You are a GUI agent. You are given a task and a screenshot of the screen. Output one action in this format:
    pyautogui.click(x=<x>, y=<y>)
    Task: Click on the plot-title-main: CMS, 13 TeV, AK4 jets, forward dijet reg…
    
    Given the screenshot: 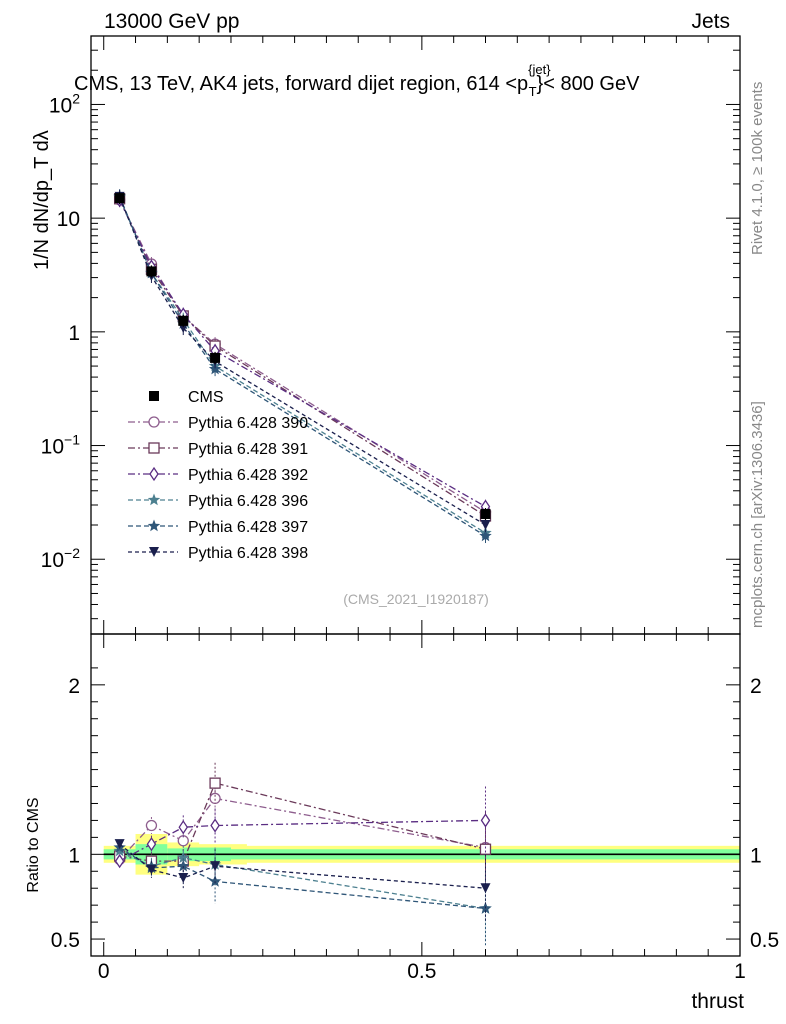 What is the action you would take?
    pyautogui.click(x=301, y=84)
    